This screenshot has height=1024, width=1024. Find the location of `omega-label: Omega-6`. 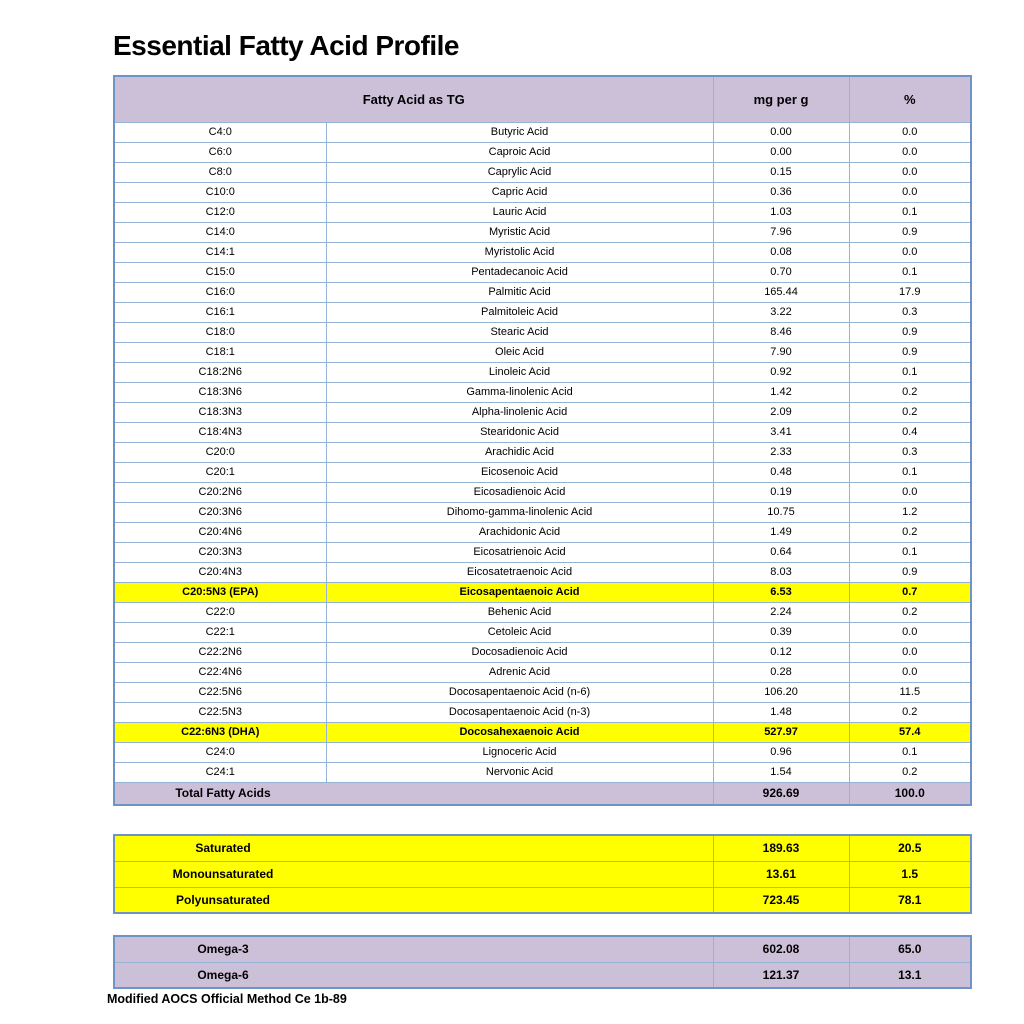

omega-label: Omega-6 is located at coordinates (223, 974).